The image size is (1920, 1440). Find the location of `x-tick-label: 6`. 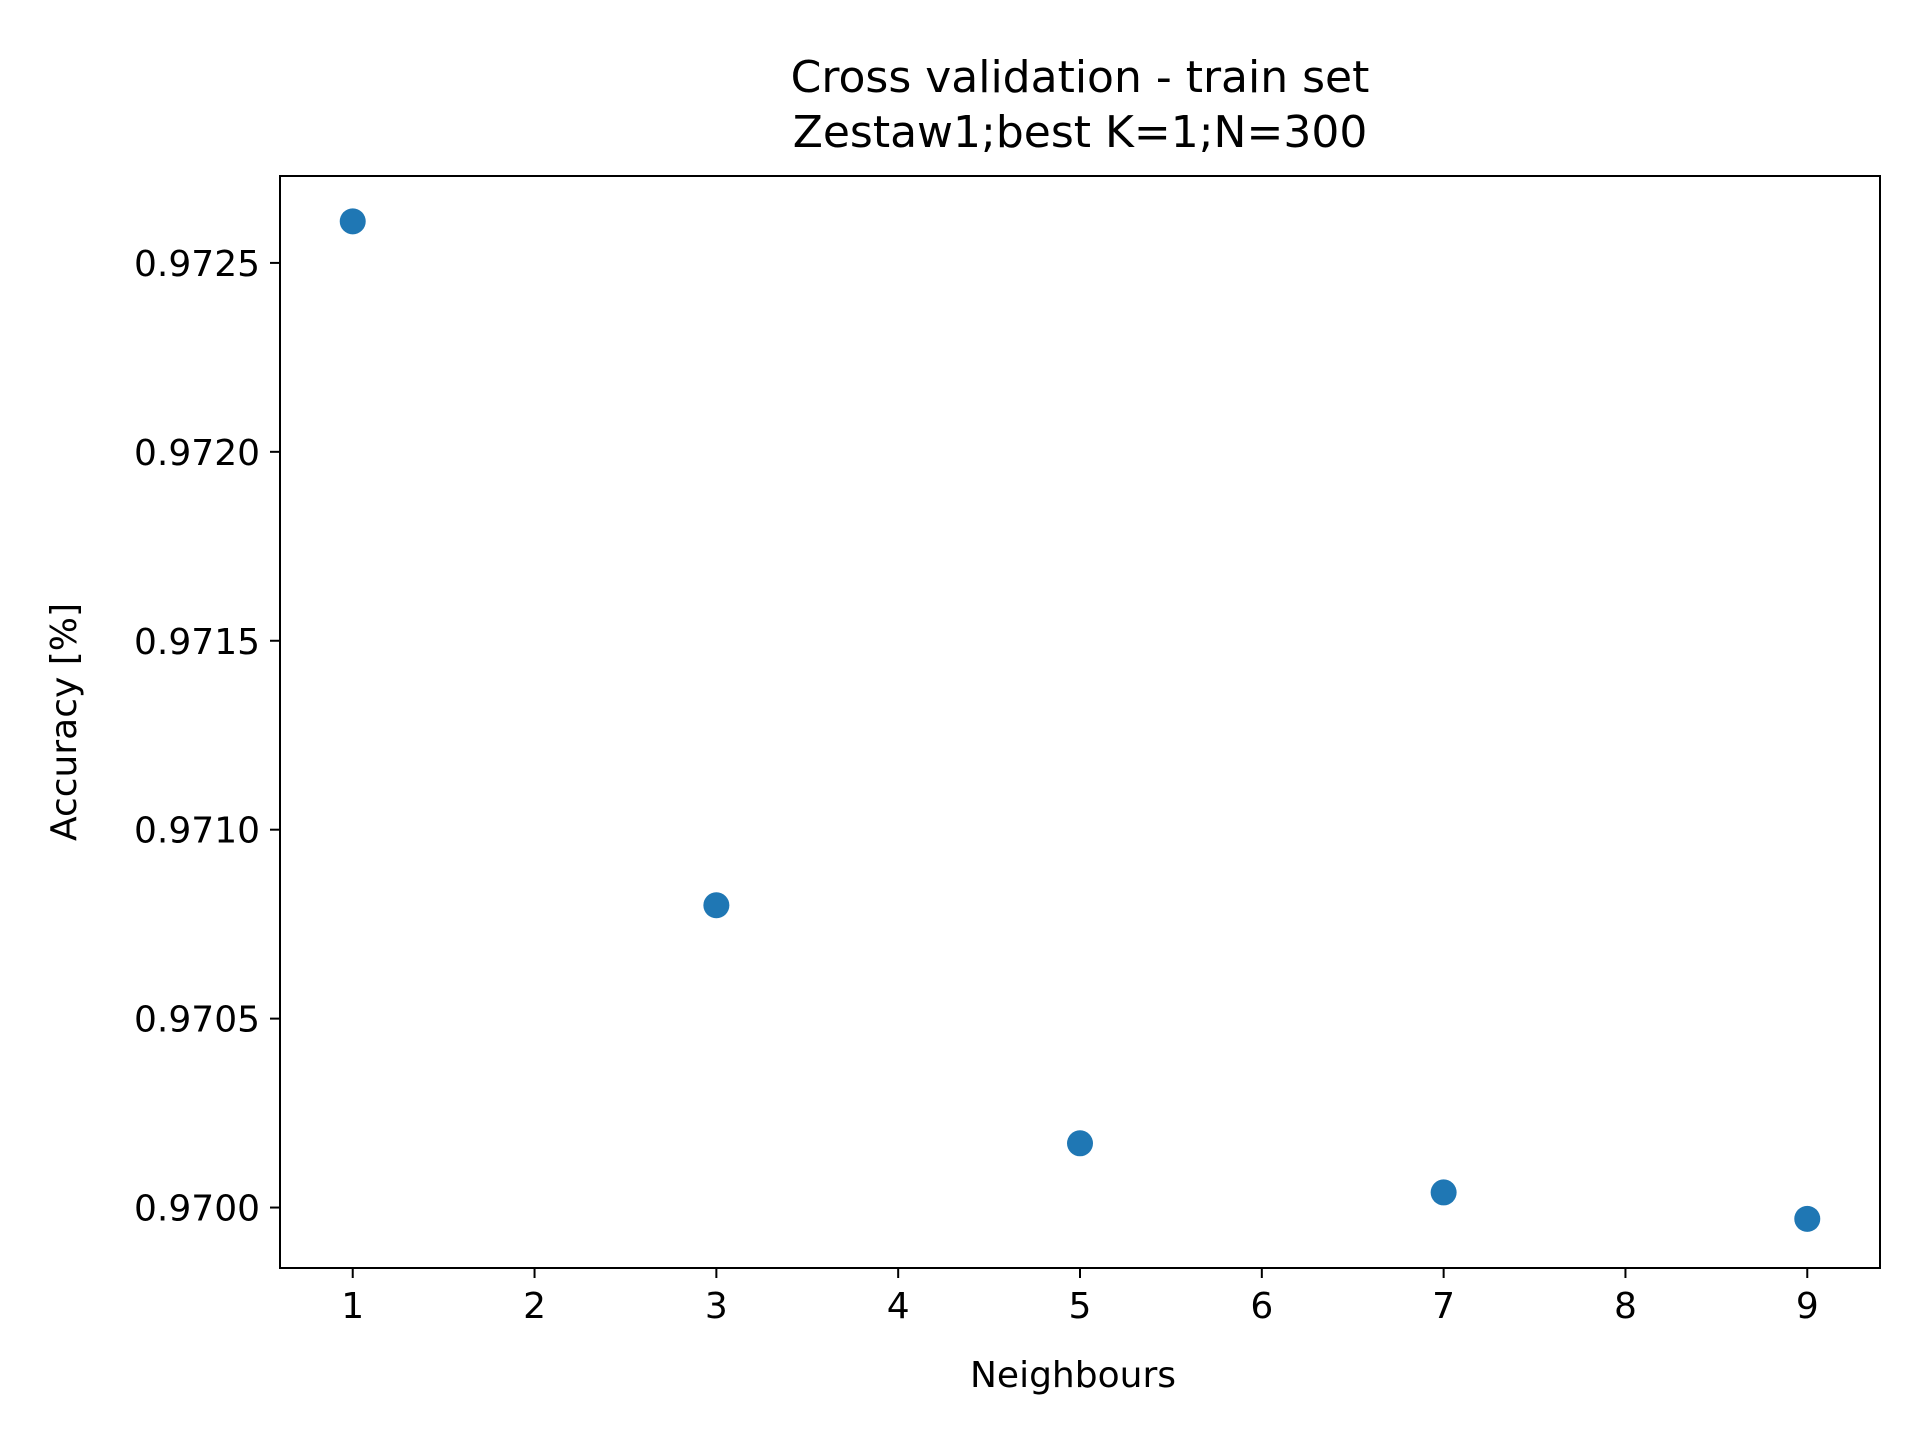

x-tick-label: 6 is located at coordinates (1261, 1306).